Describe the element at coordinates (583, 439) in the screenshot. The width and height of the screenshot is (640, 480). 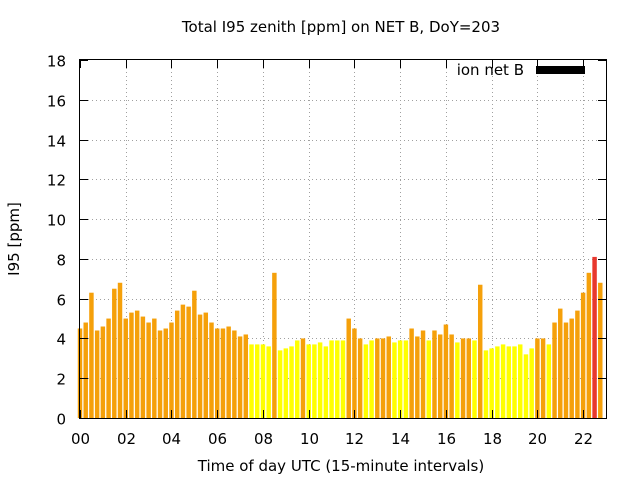
I see `x-tick-label: 22` at that location.